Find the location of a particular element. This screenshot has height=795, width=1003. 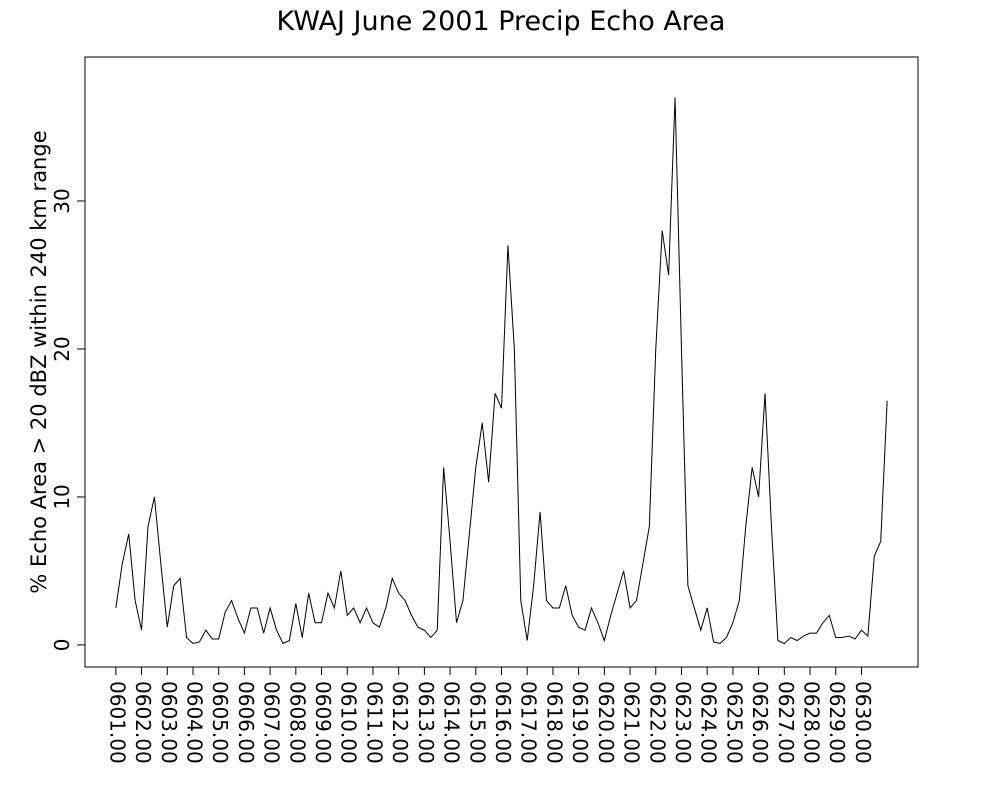

x-tick-label: 0605.00 is located at coordinates (220, 722).